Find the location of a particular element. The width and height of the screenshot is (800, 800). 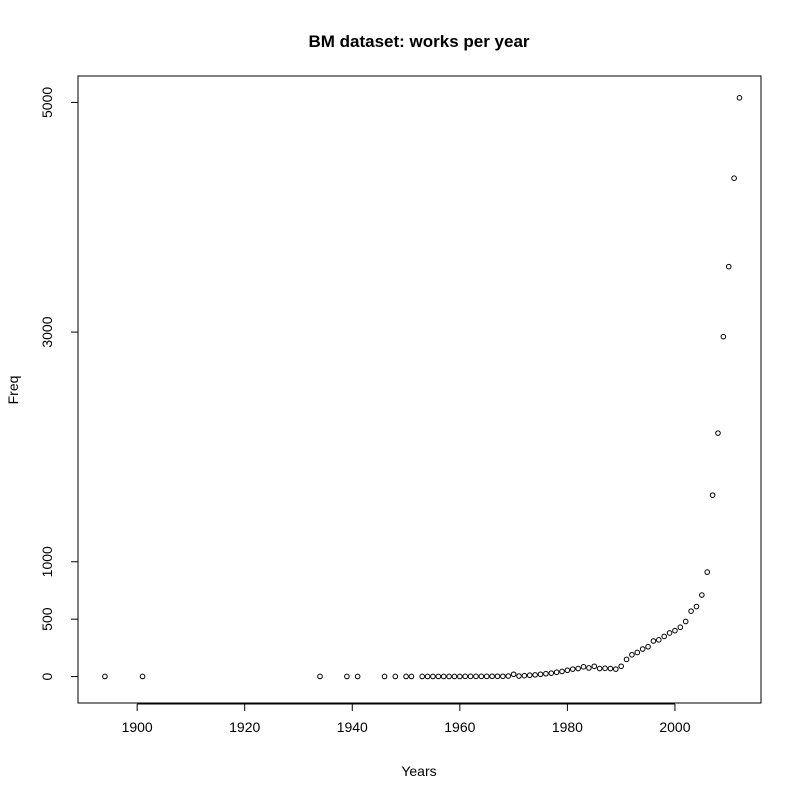

y-tick-label: 0 is located at coordinates (47, 676).